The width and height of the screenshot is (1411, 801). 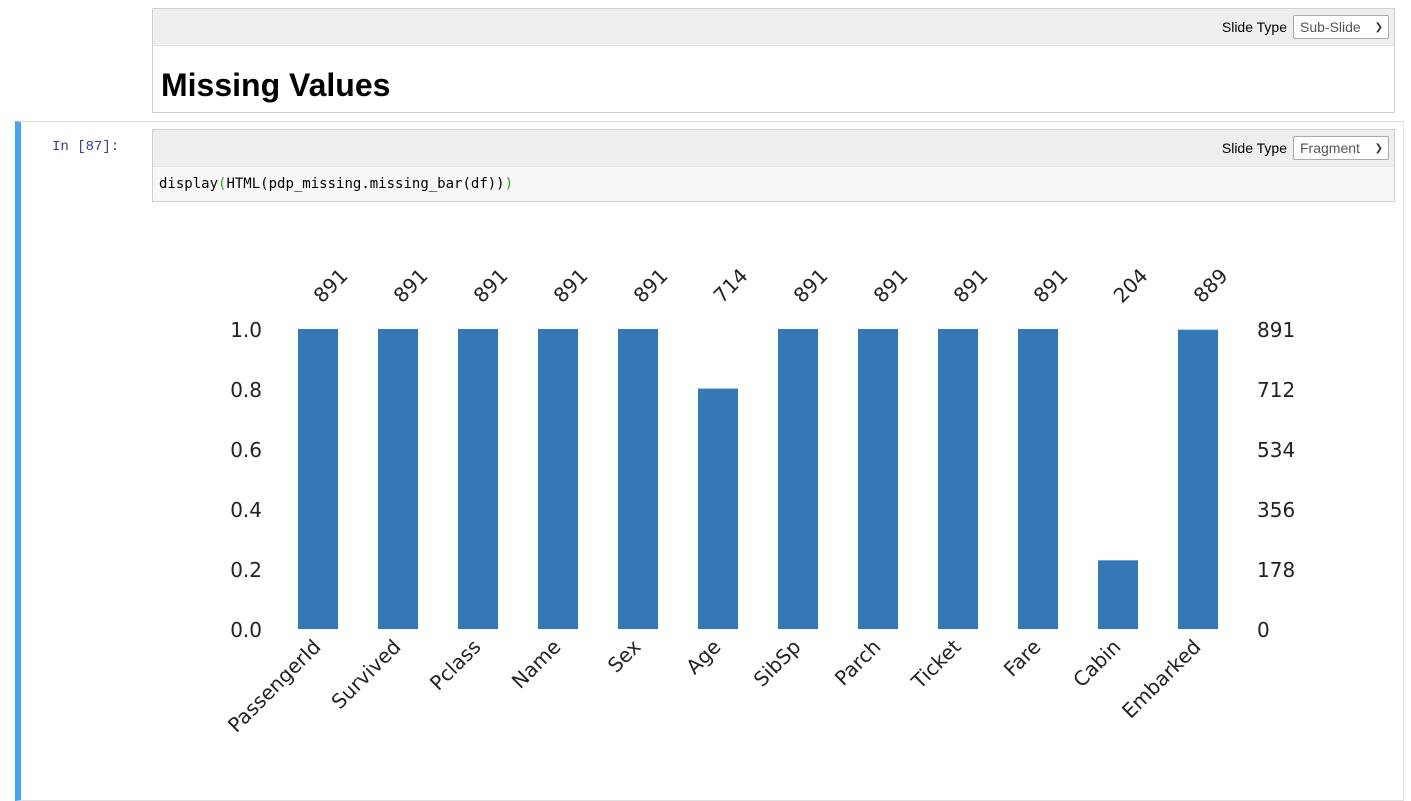 What do you see at coordinates (1022, 658) in the screenshot?
I see `category-label: Fare` at bounding box center [1022, 658].